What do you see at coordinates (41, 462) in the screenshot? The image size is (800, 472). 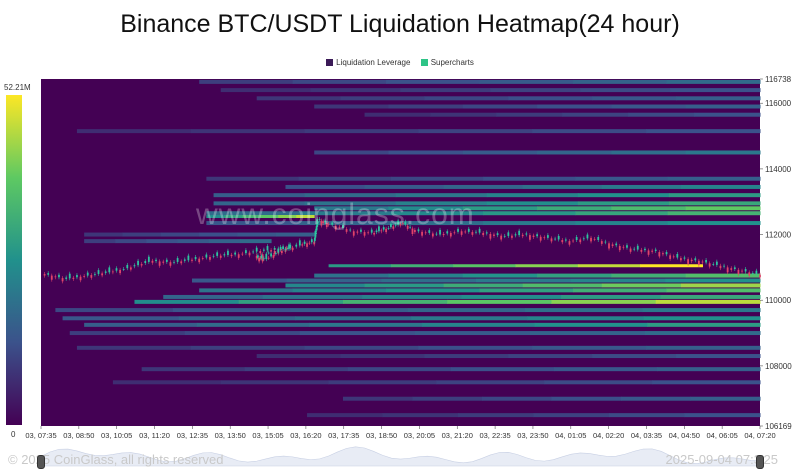 I see `range-handle-left` at bounding box center [41, 462].